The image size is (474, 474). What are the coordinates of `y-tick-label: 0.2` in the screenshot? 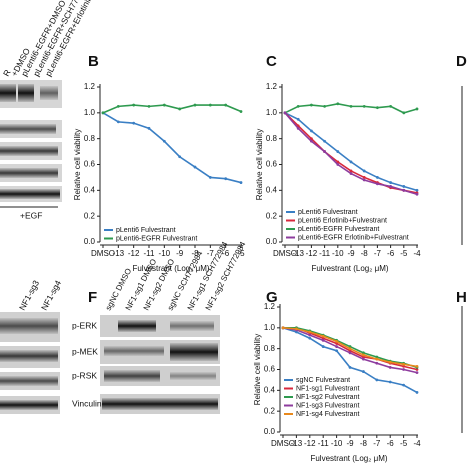 It's located at (90, 215).